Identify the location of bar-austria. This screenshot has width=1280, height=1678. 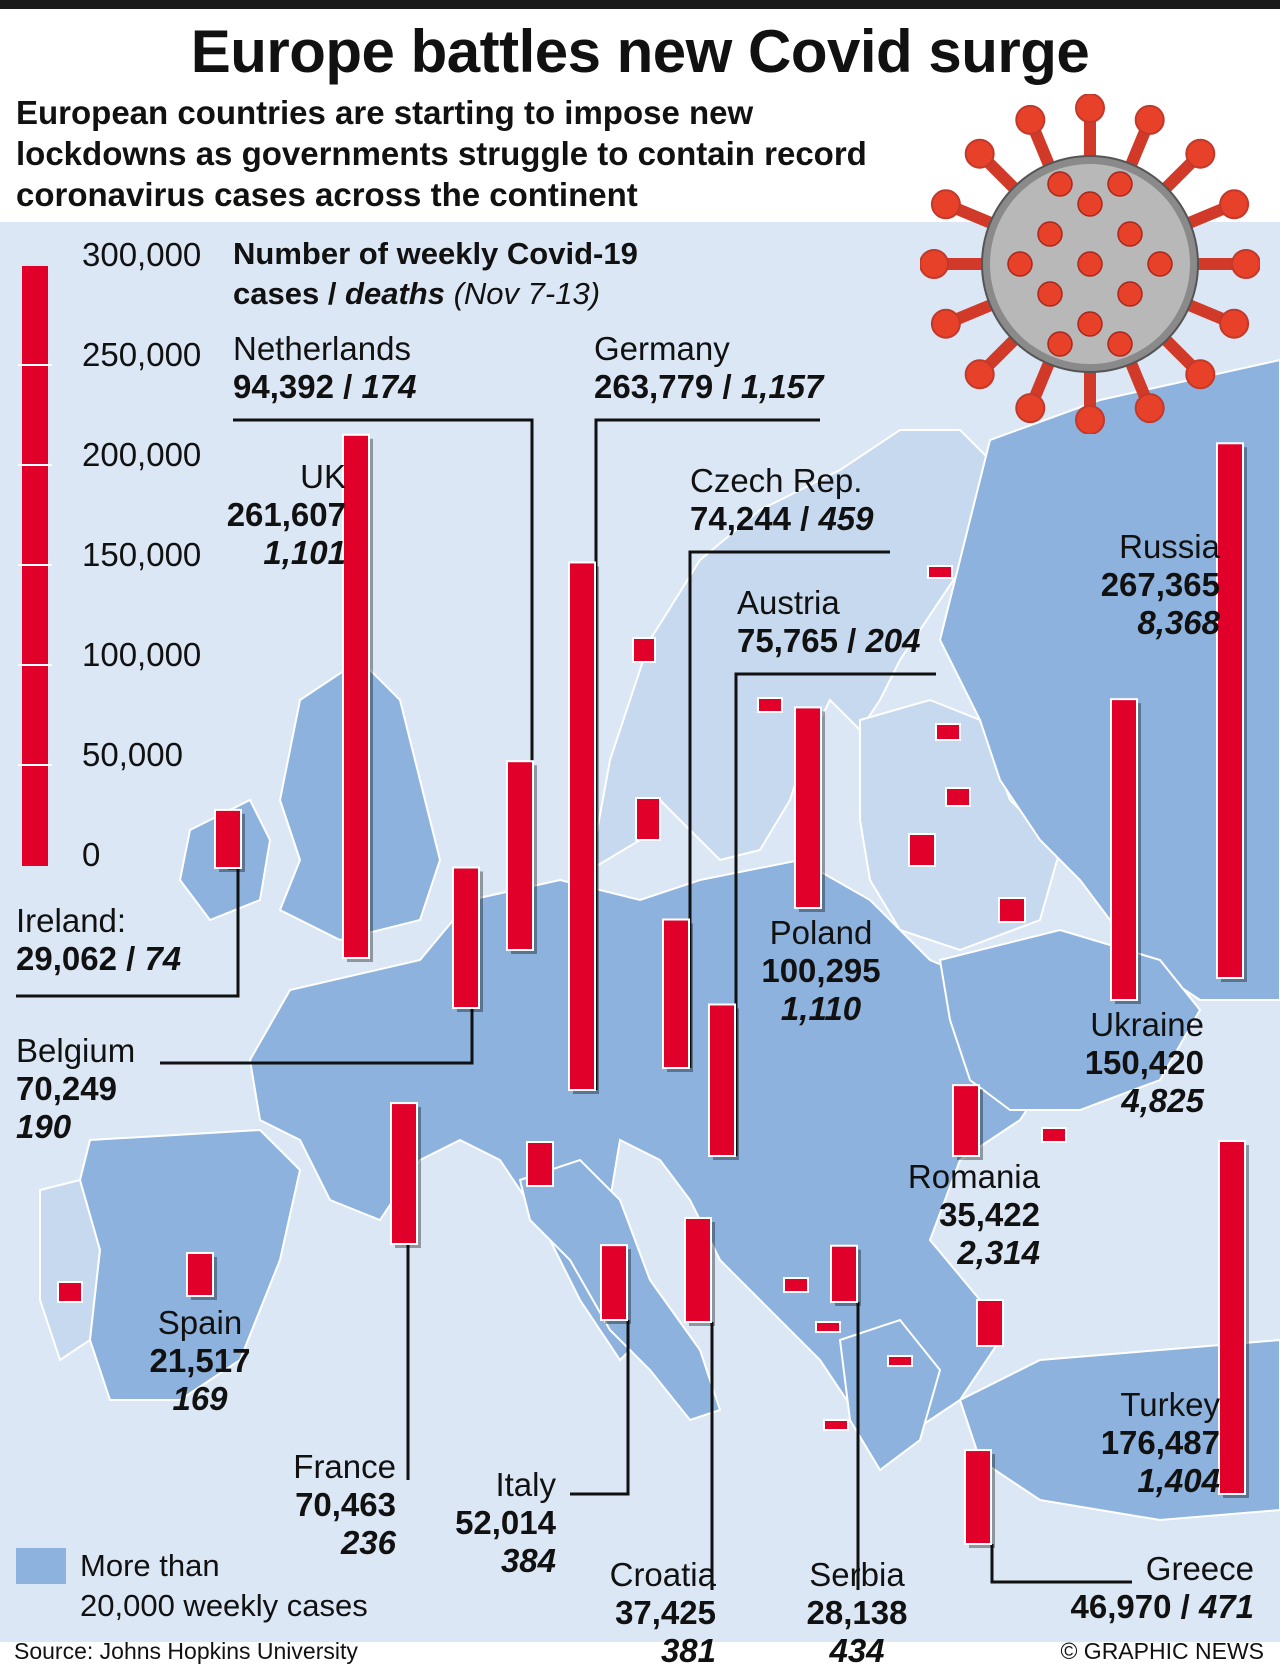
(722, 1080).